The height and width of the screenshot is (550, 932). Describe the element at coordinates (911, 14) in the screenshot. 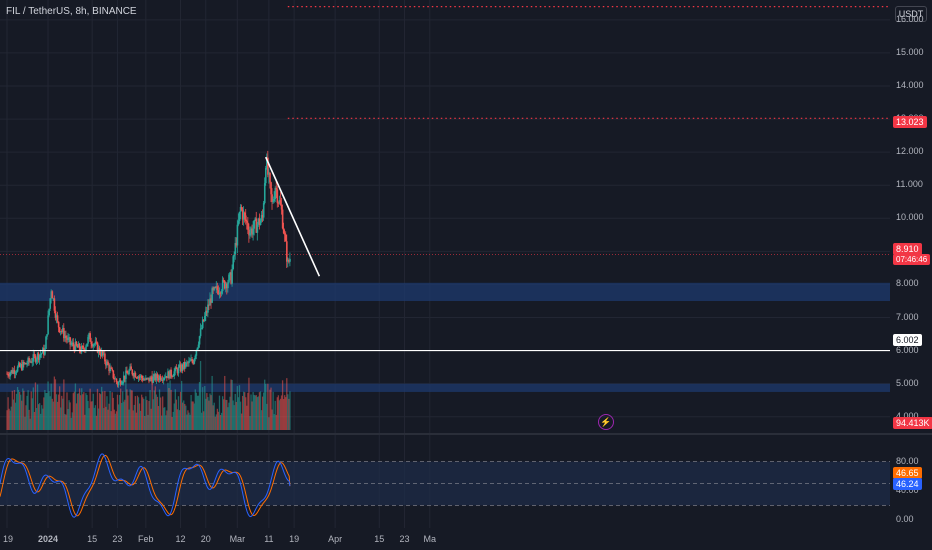

I see `currency-button: USDT` at that location.